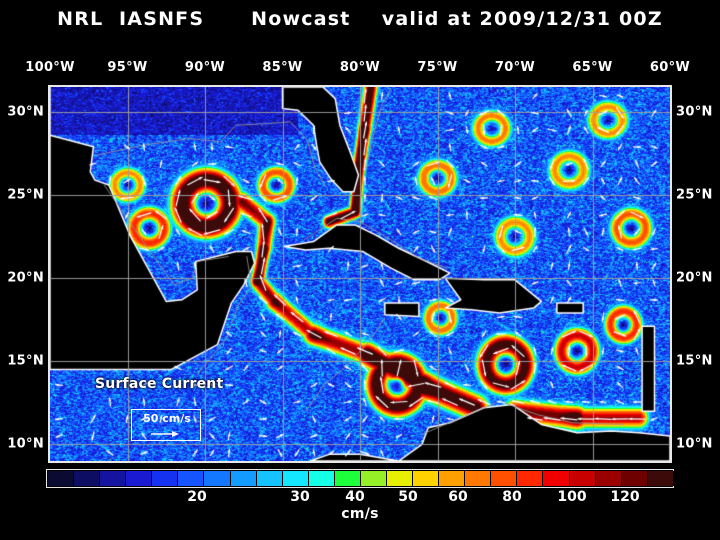  I want to click on lat-tick-label-left: 20°N, so click(25, 278).